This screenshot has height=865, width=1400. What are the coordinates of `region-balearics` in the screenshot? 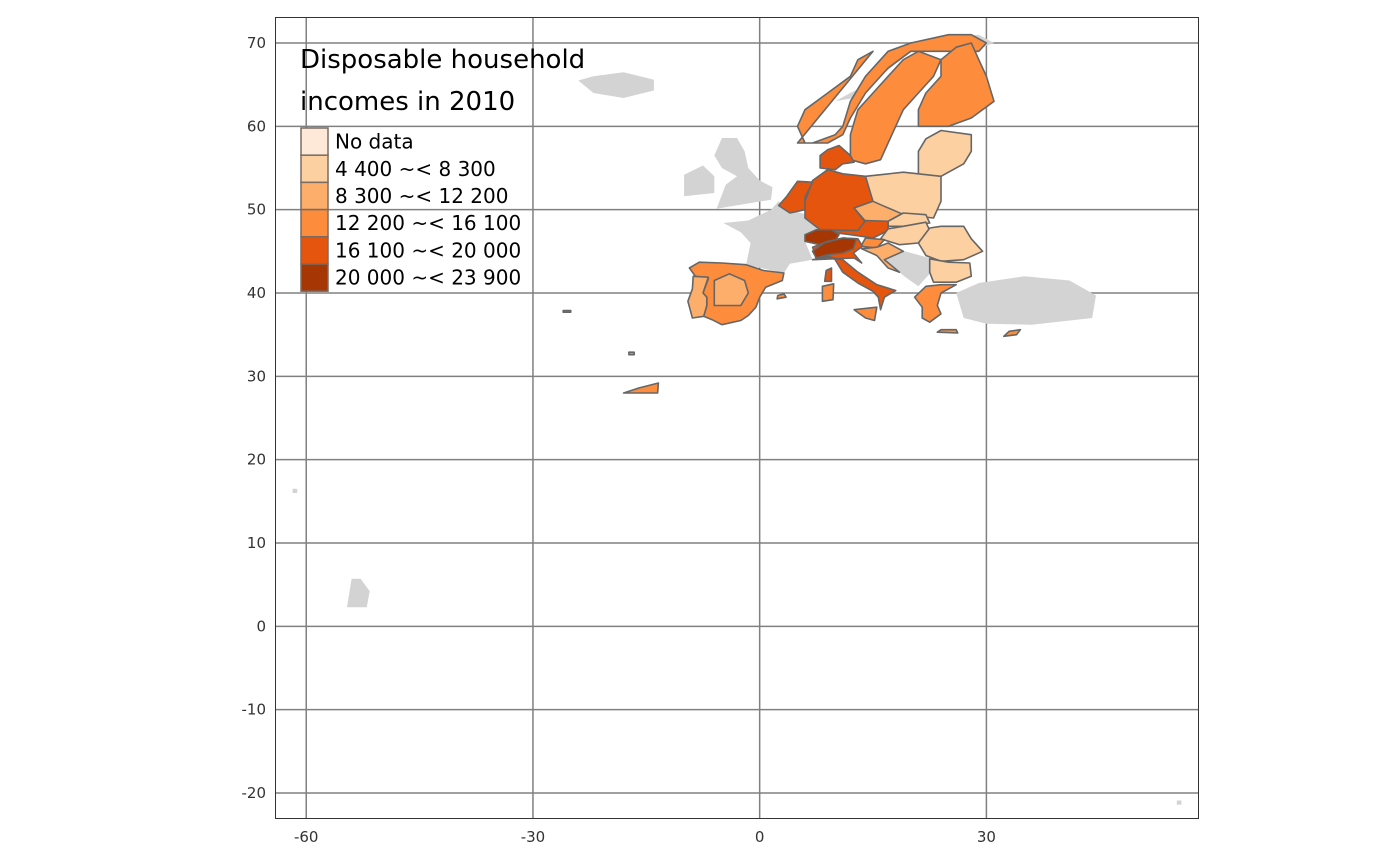 It's located at (781, 296).